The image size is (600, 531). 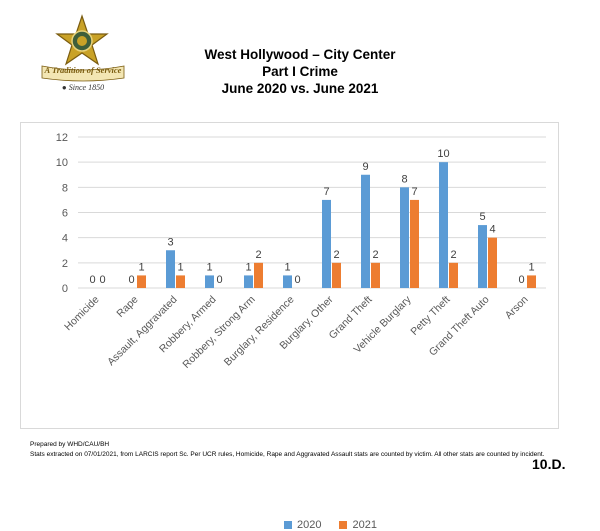 I want to click on x-tick-label: Burglary, Residence, so click(x=259, y=331).